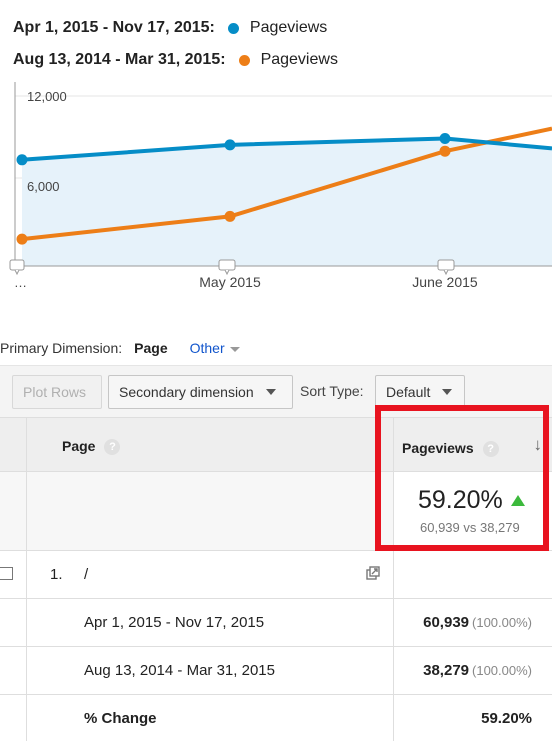 Image resolution: width=552 pixels, height=741 pixels. What do you see at coordinates (472, 718) in the screenshot?
I see `percent-change-cell: 59.20%` at bounding box center [472, 718].